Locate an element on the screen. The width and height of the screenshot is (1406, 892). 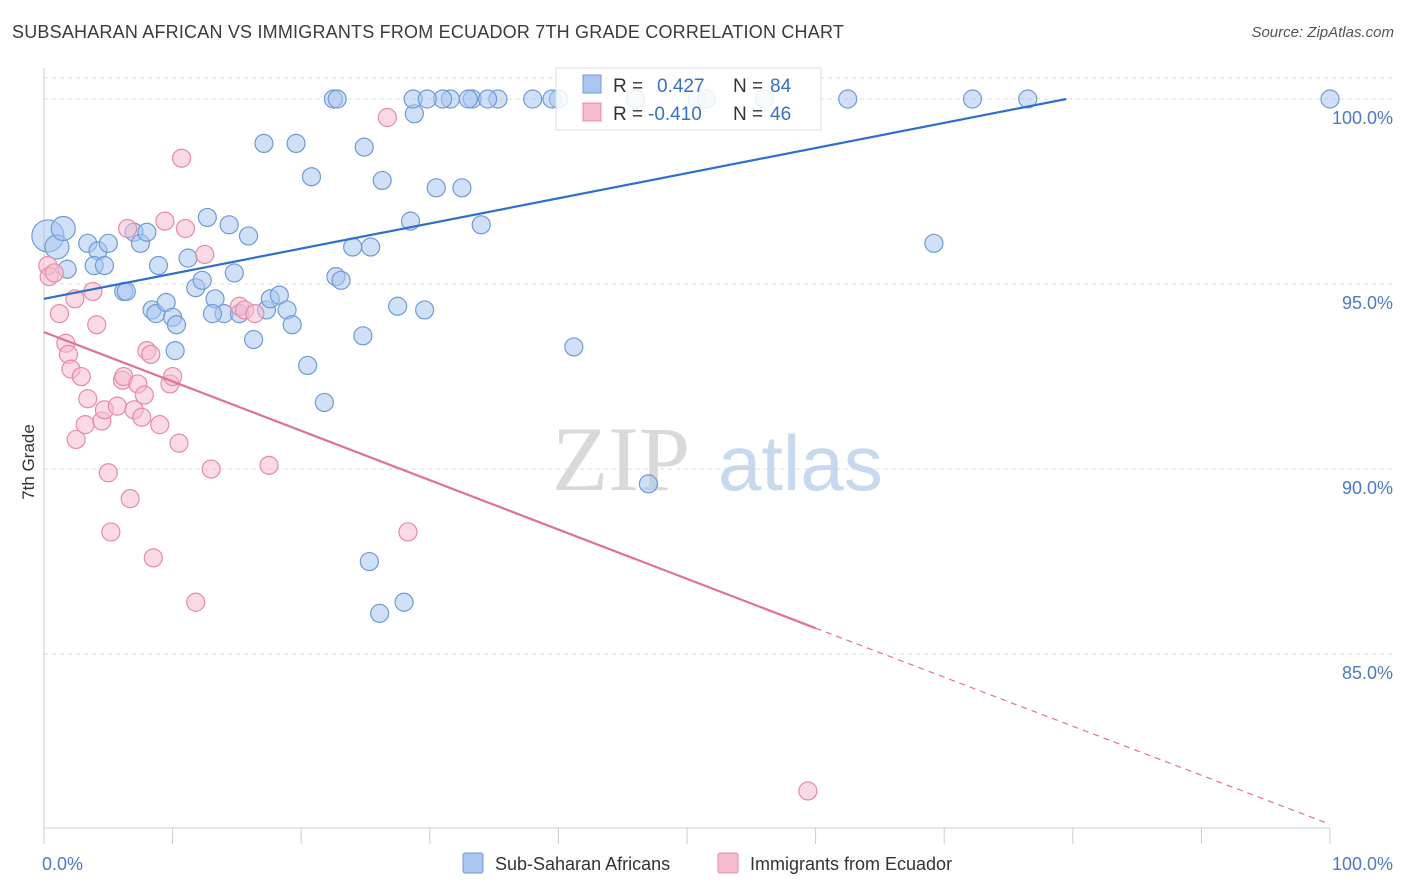
watermark: ZIP atlas is located at coordinates (717, 459).